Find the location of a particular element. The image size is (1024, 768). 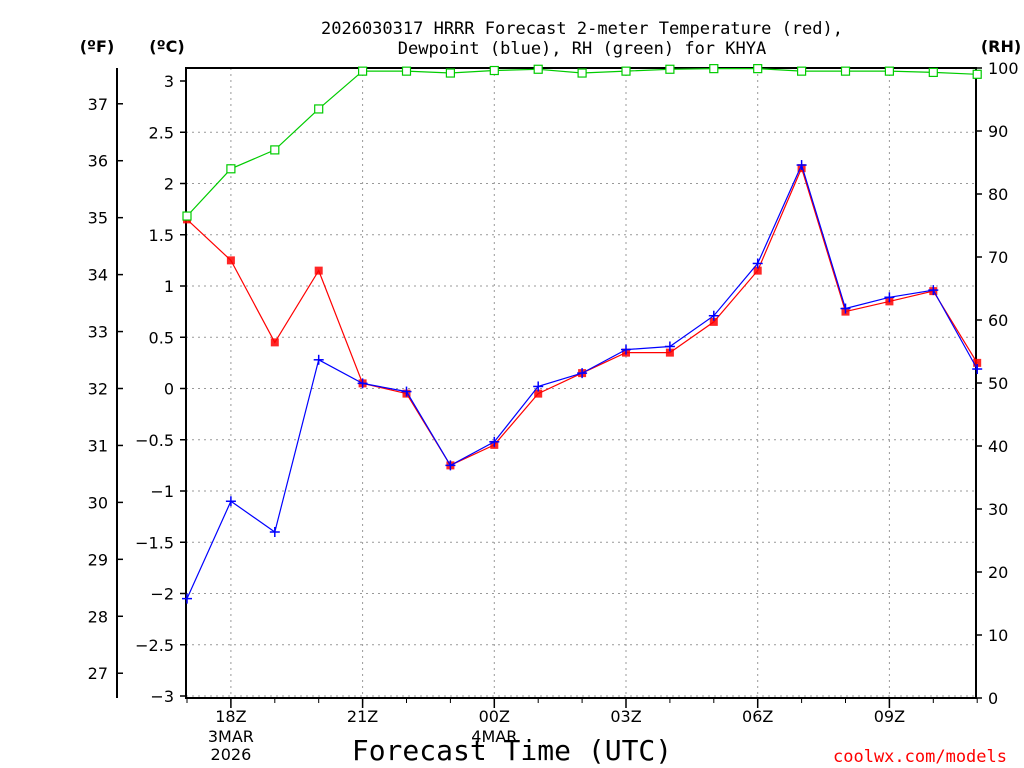

x-axis-title: Forecast Time (UTC) is located at coordinates (512, 750).